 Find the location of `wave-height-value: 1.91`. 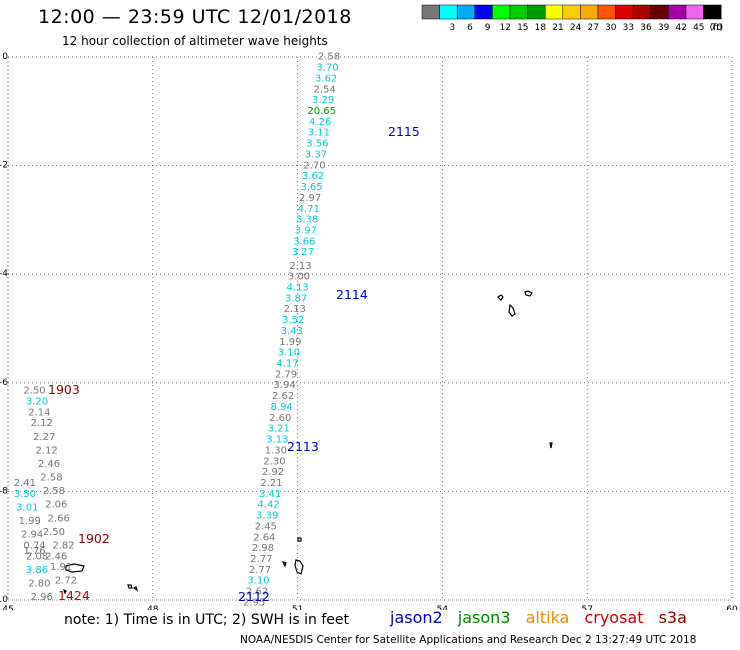

wave-height-value: 1.91 is located at coordinates (61, 567).